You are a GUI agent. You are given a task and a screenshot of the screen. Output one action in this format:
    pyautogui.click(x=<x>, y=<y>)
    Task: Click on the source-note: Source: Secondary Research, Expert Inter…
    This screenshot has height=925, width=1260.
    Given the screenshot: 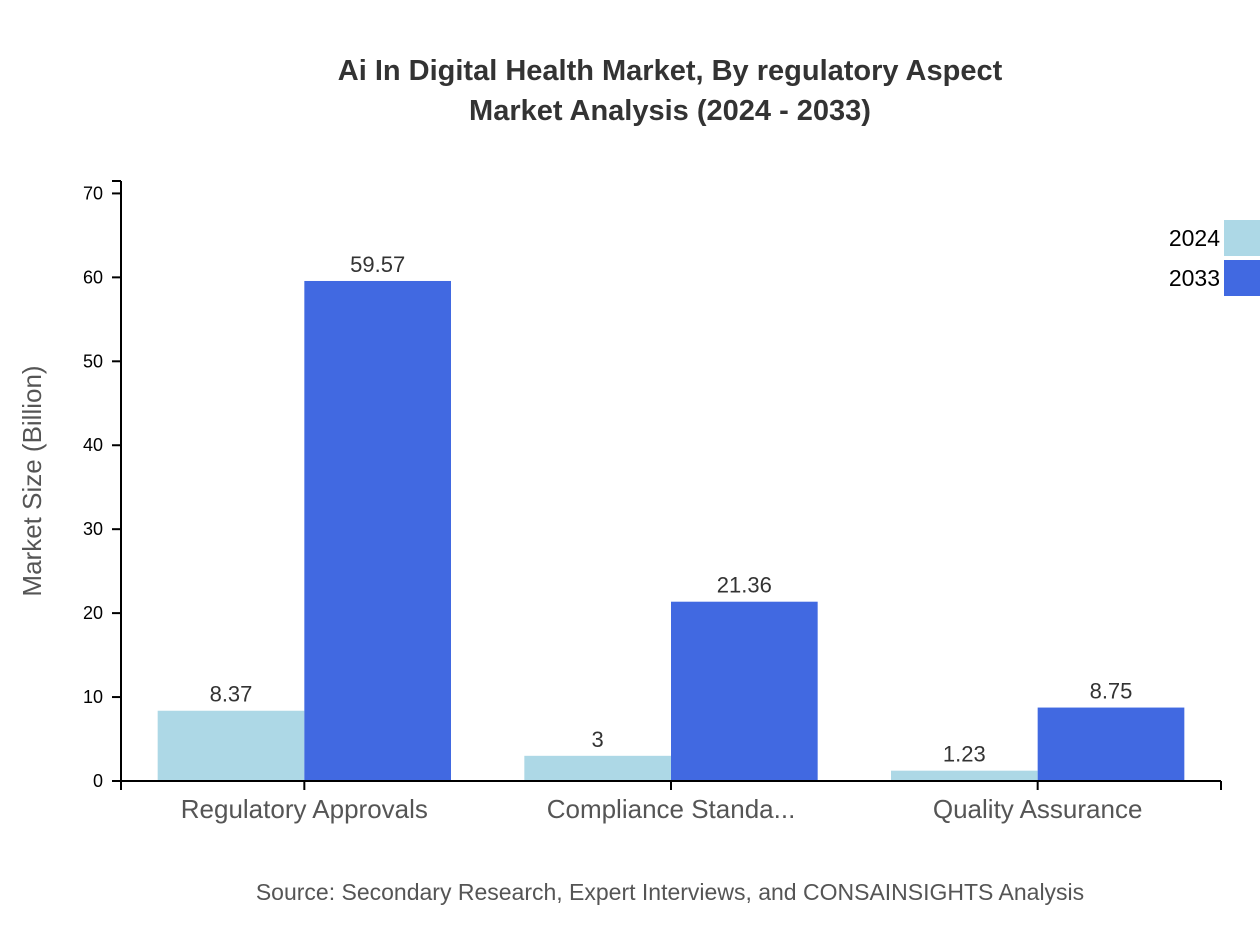 What is the action you would take?
    pyautogui.click(x=670, y=892)
    